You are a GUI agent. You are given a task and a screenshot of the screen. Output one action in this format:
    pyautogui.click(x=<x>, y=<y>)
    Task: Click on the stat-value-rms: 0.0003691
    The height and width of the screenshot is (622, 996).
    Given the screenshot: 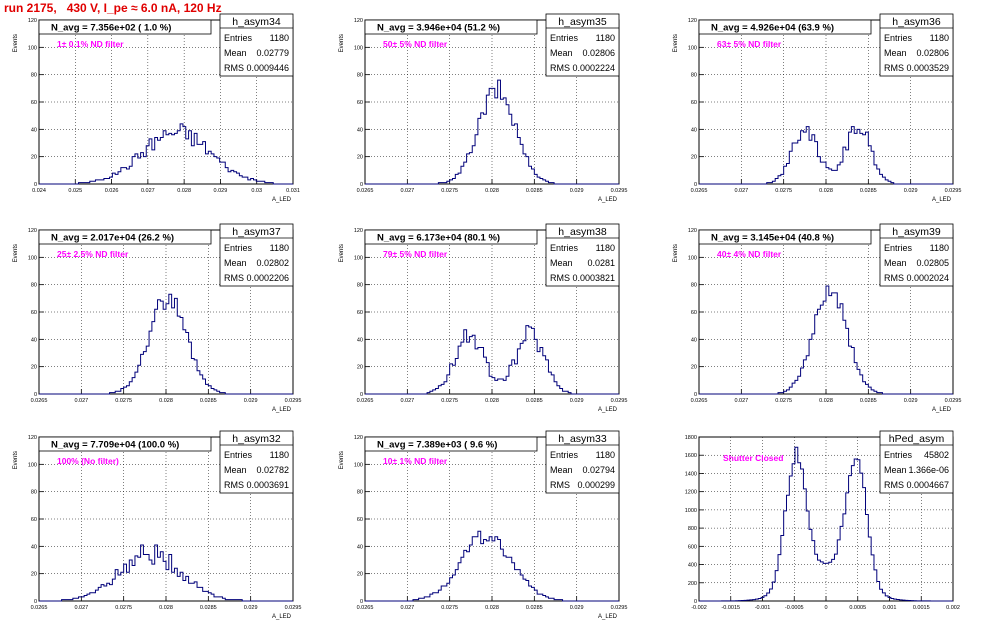 What is the action you would take?
    pyautogui.click(x=267, y=485)
    